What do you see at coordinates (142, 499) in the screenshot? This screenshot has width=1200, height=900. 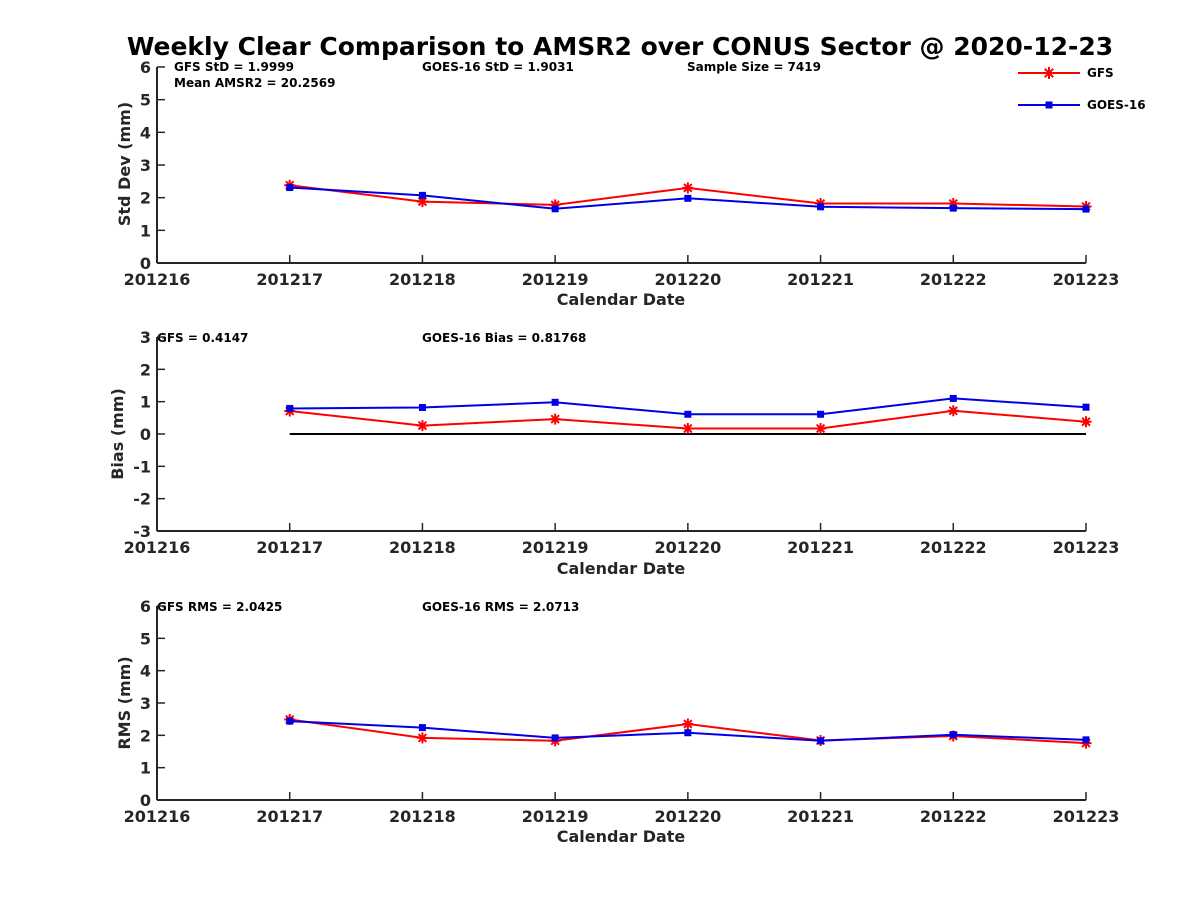 I see `bias-y-tick-label: -2` at bounding box center [142, 499].